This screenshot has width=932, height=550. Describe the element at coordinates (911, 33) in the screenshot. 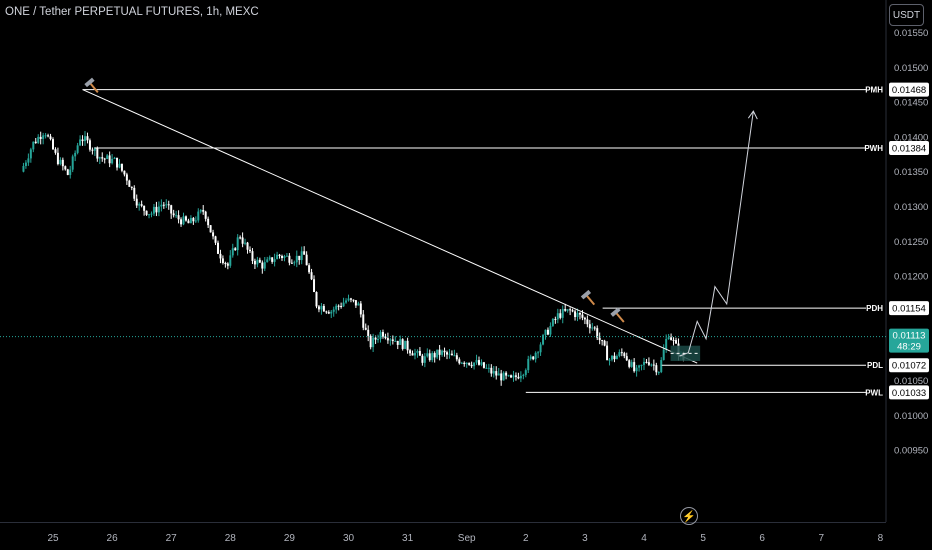

I see `y-tick-label: 0.01550` at that location.